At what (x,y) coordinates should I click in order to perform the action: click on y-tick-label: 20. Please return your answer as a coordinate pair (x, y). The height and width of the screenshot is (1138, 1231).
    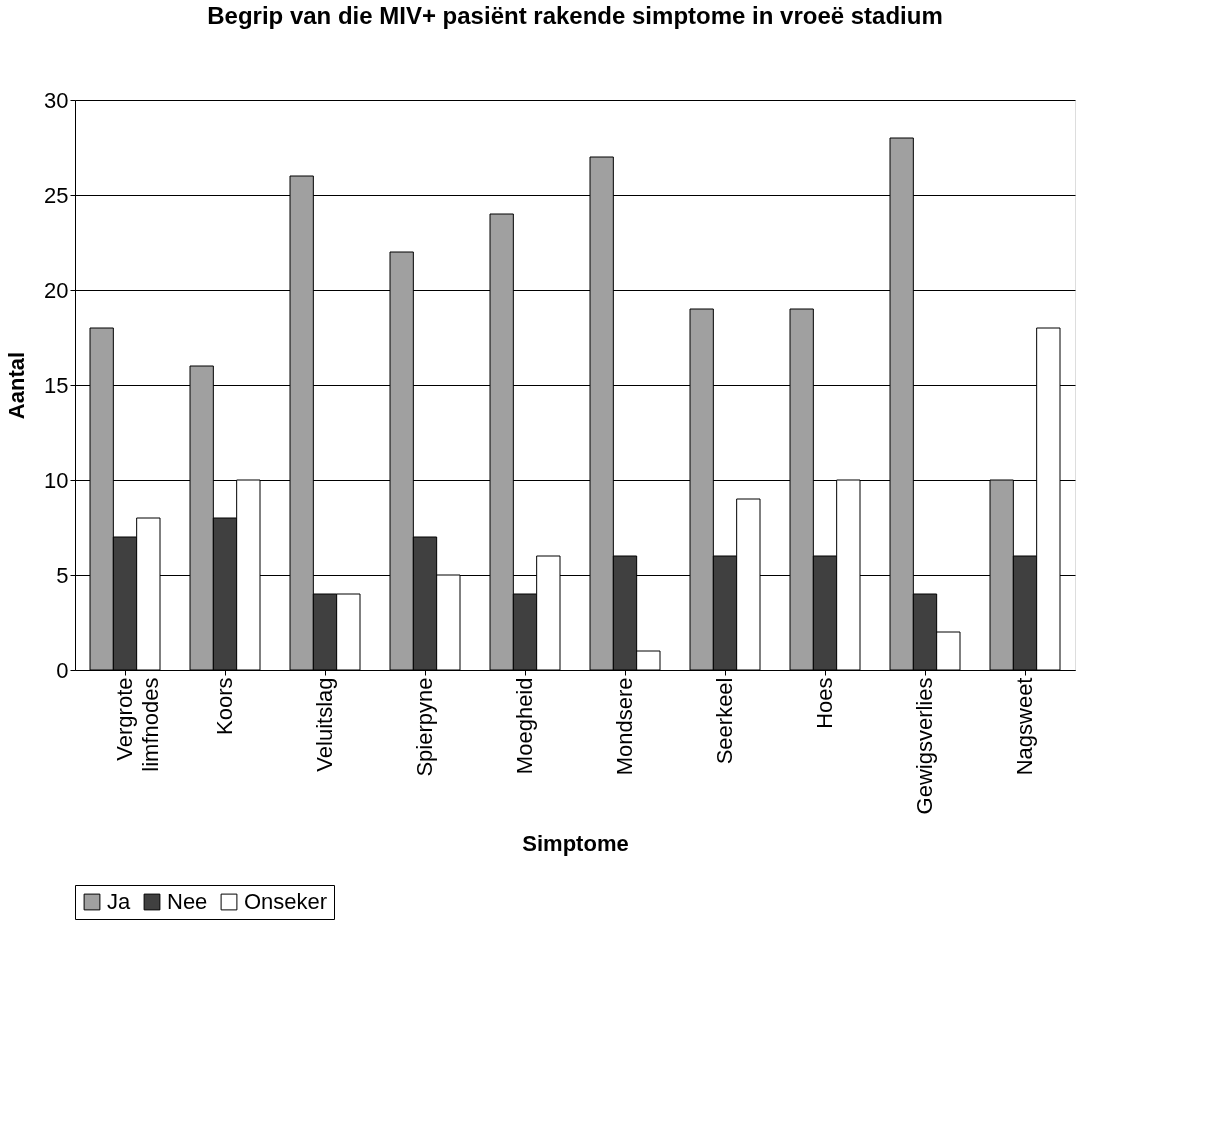
    Looking at the image, I should click on (56, 290).